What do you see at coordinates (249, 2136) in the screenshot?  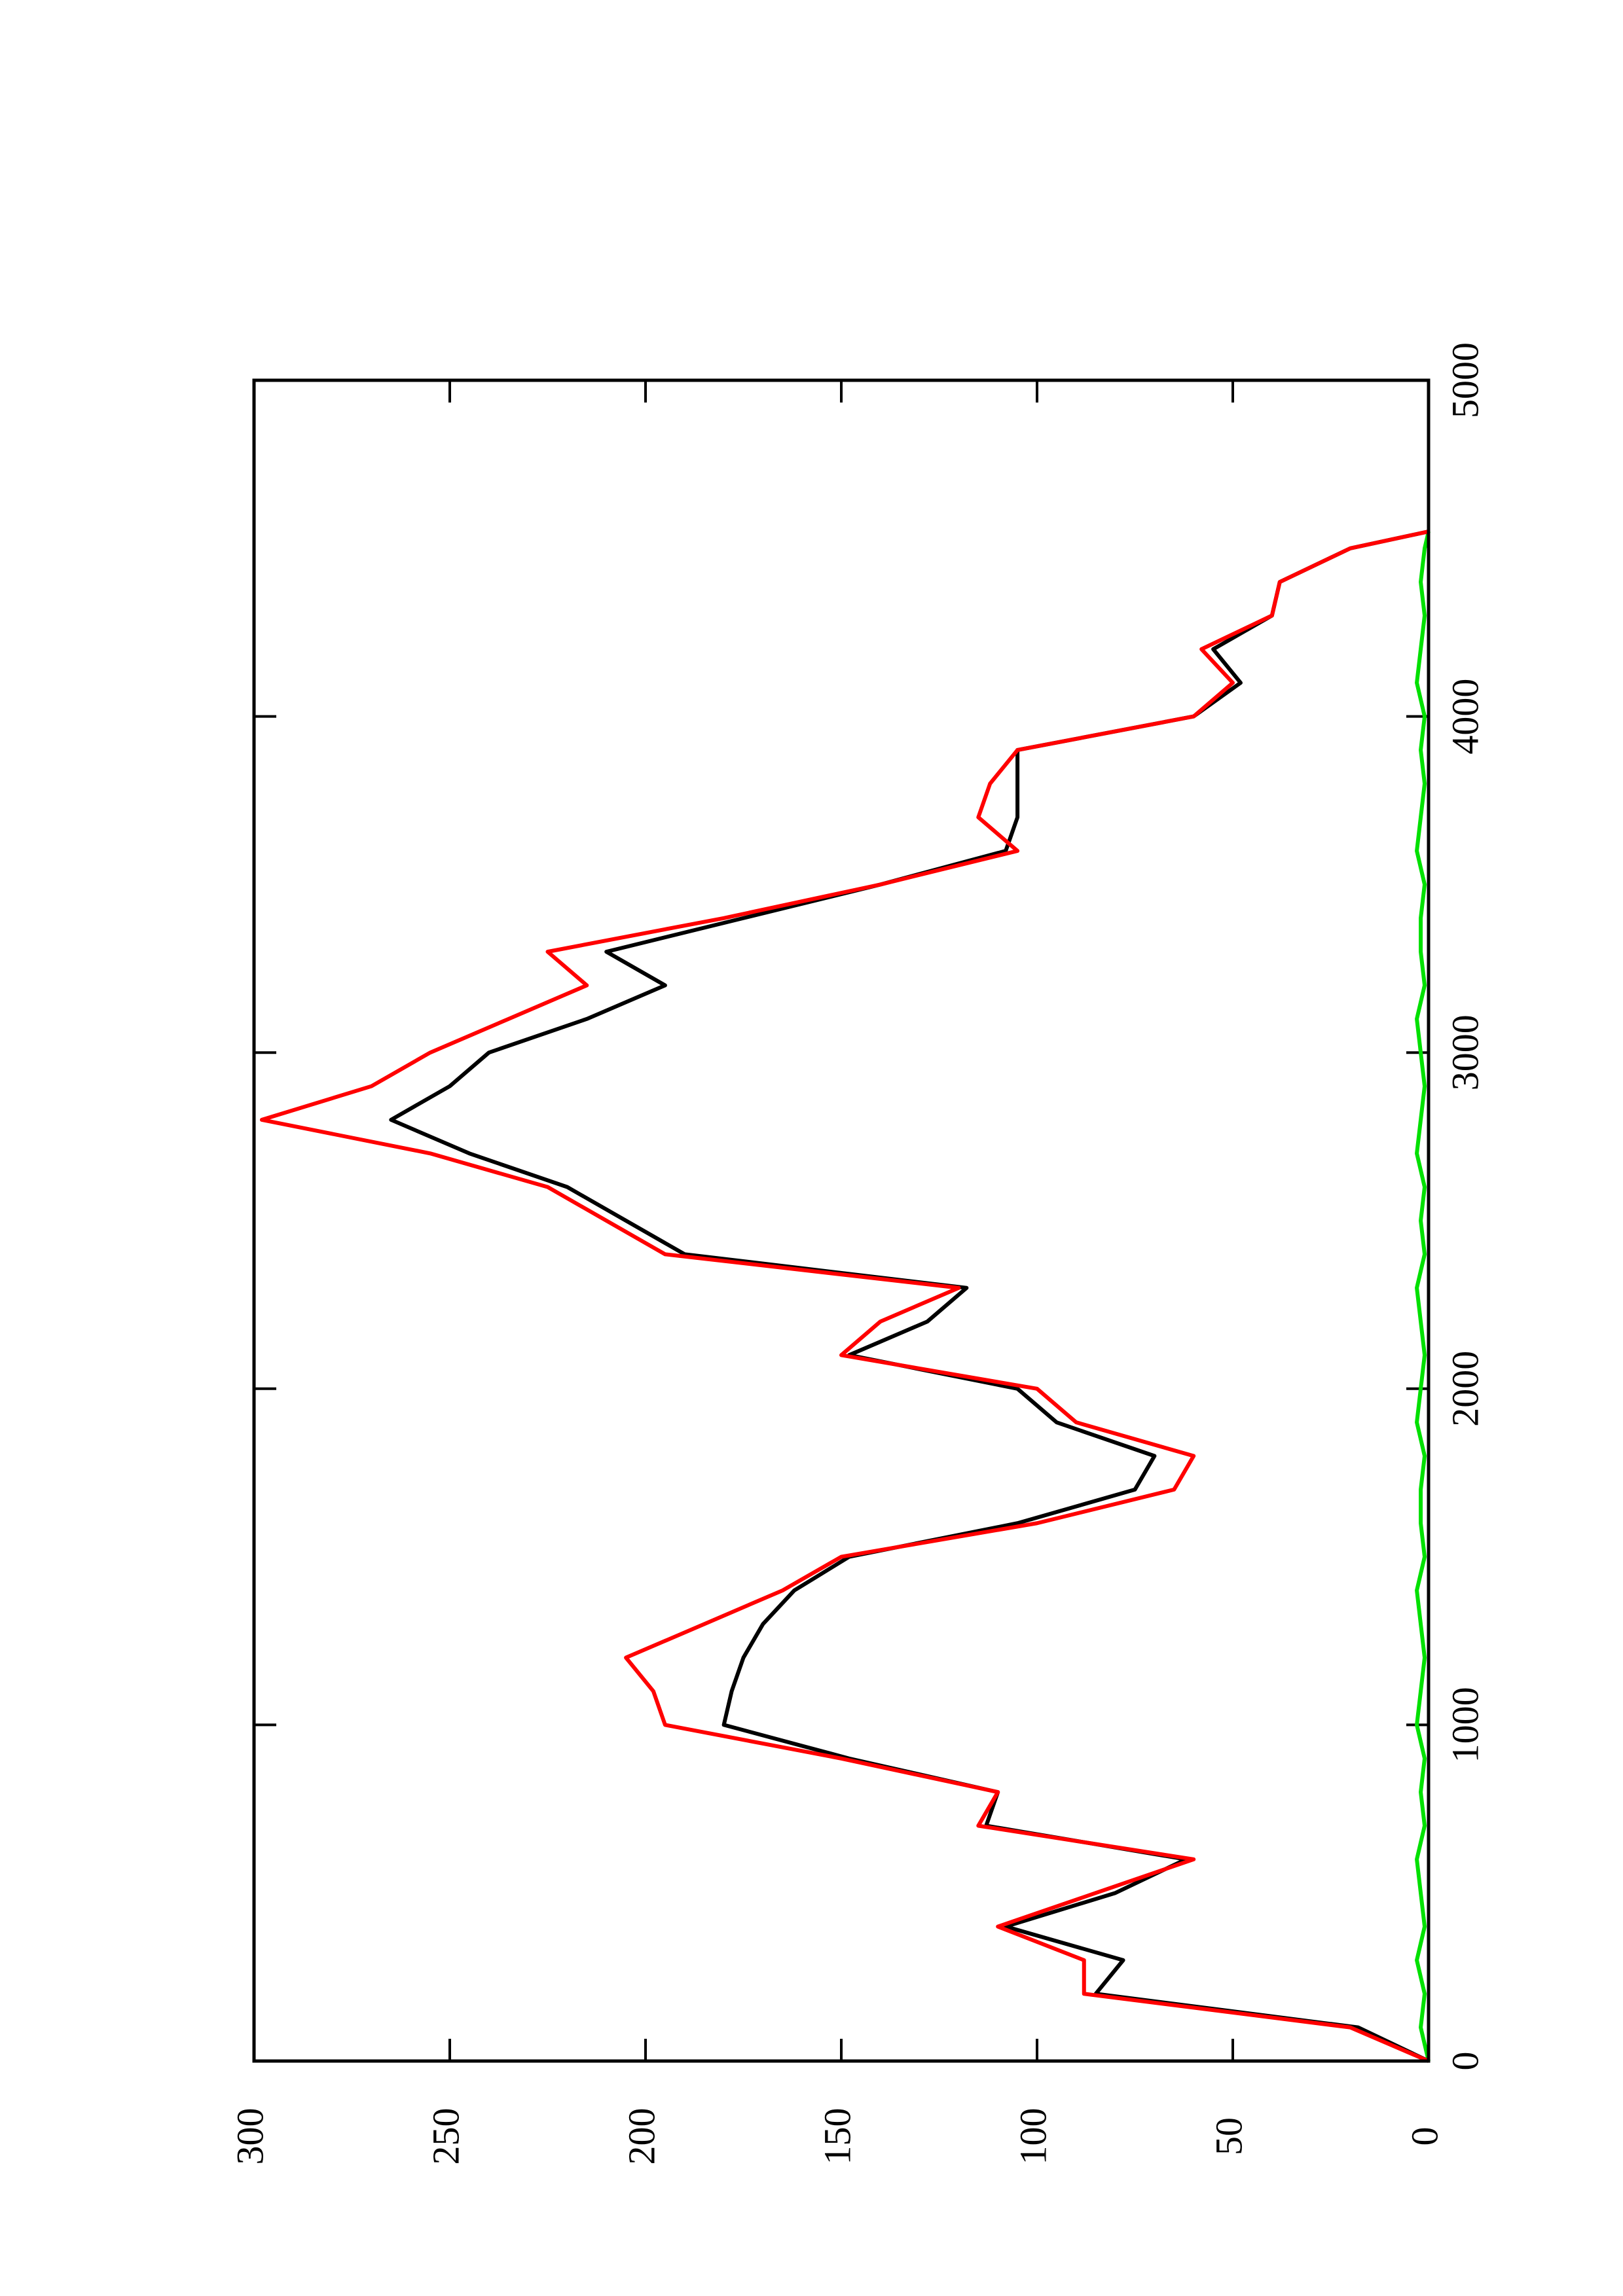 I see `y-tick-label: 300` at bounding box center [249, 2136].